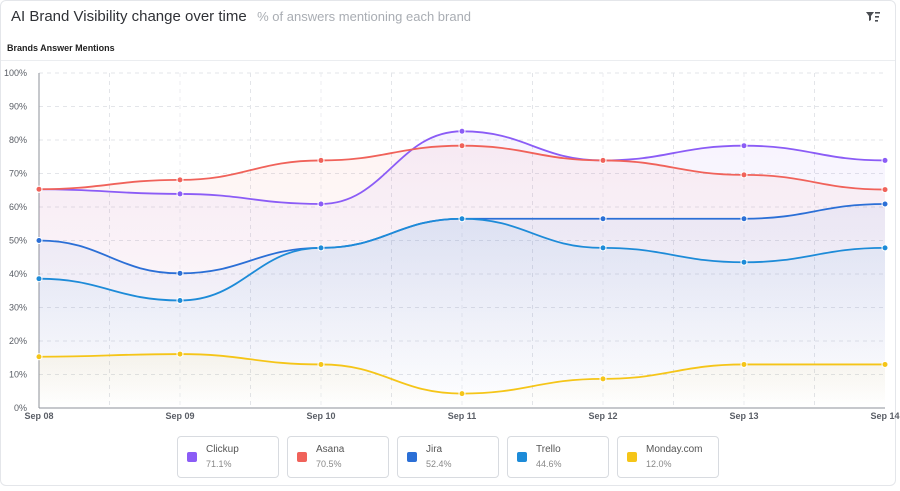  What do you see at coordinates (222, 449) in the screenshot?
I see `legend-name: Clickup` at bounding box center [222, 449].